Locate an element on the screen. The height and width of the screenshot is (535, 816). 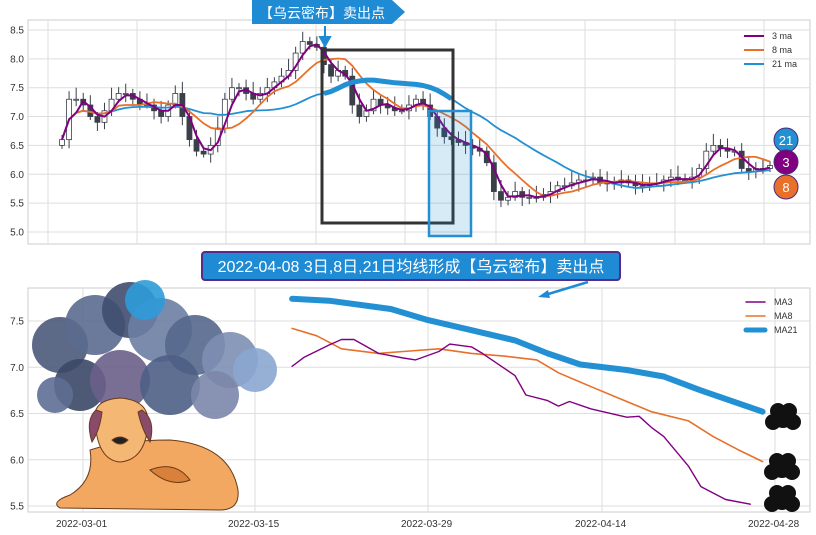
dark-cloud-box is located at coordinates (387, 136).